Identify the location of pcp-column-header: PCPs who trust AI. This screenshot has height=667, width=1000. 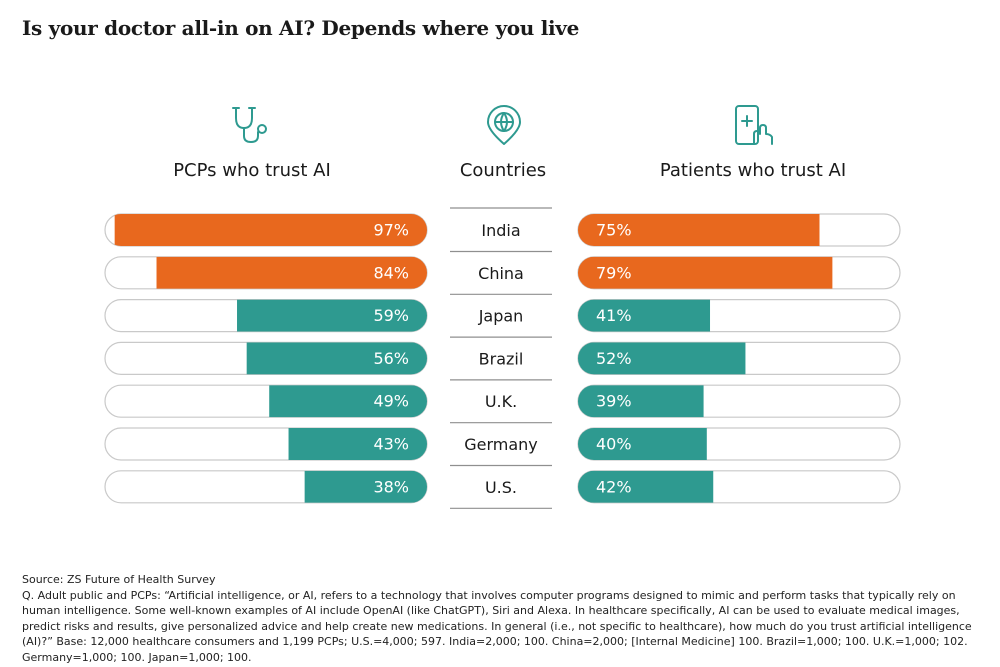
(252, 170).